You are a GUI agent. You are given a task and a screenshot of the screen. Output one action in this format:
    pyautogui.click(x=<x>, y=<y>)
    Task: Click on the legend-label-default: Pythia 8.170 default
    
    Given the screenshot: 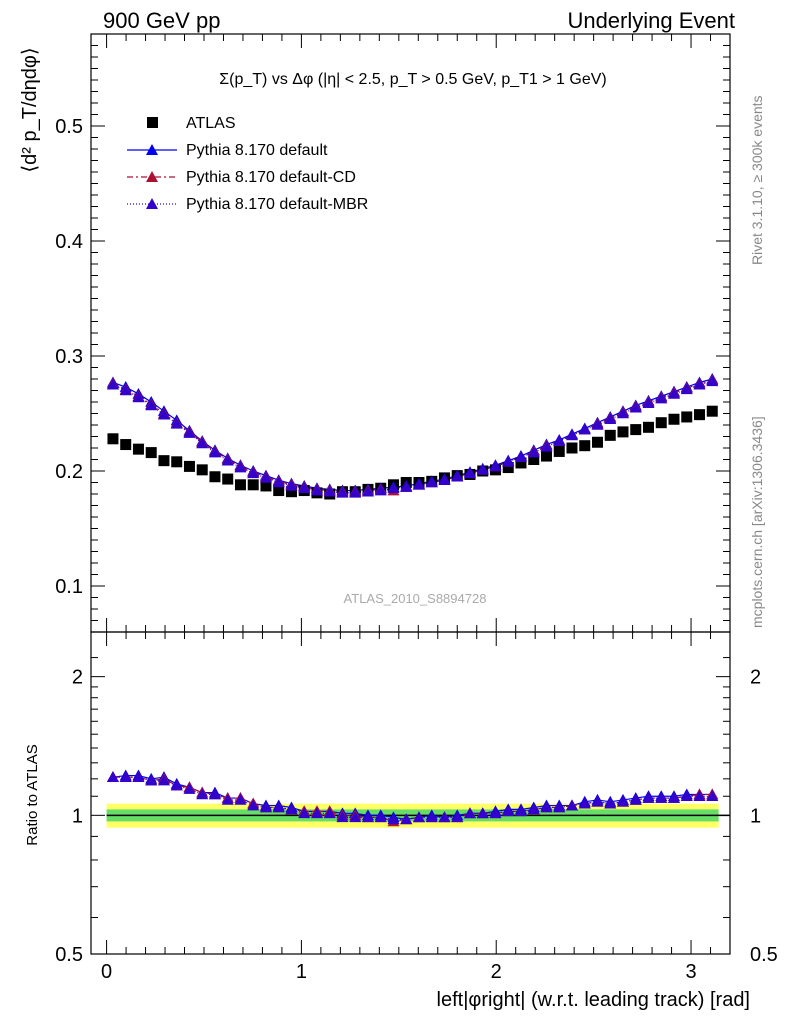 What is the action you would take?
    pyautogui.click(x=257, y=150)
    